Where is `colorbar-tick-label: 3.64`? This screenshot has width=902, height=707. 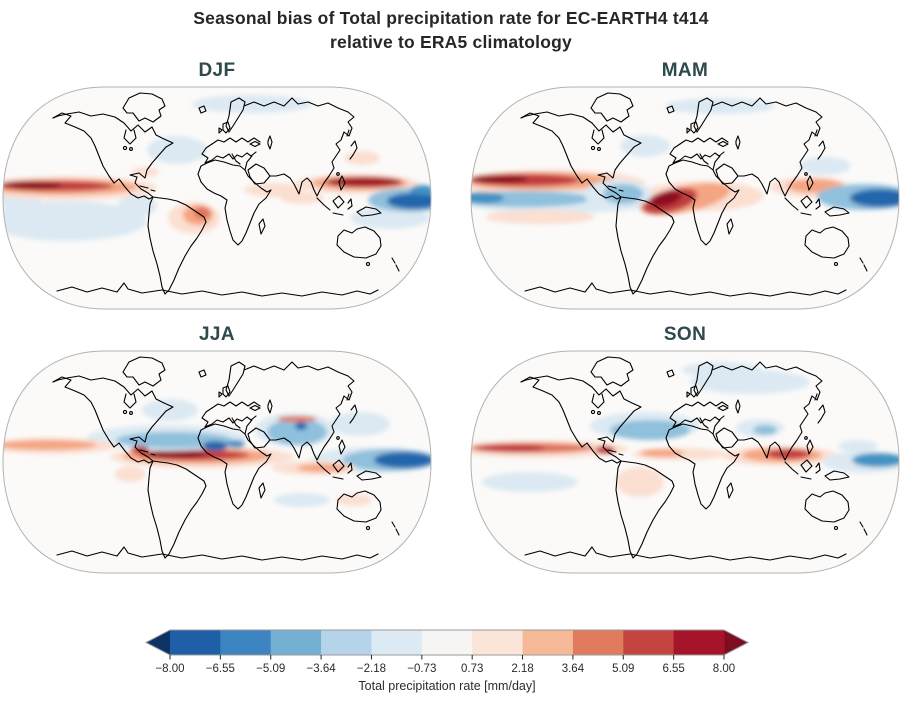
colorbar-tick-label: 3.64 is located at coordinates (573, 669).